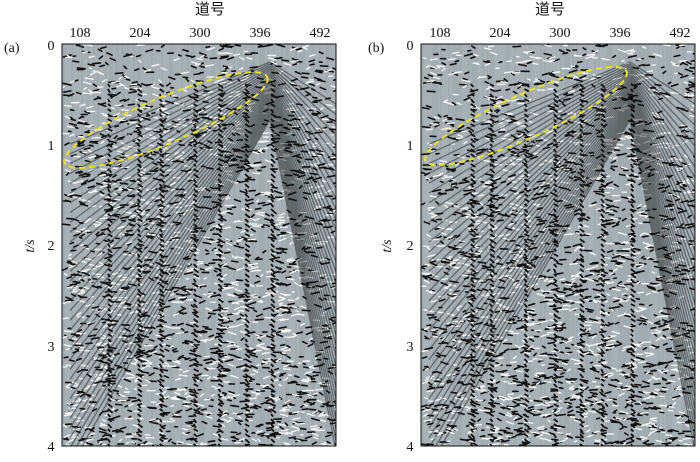 The height and width of the screenshot is (462, 700). I want to click on panel-a-y-tick-label: 2, so click(51, 246).